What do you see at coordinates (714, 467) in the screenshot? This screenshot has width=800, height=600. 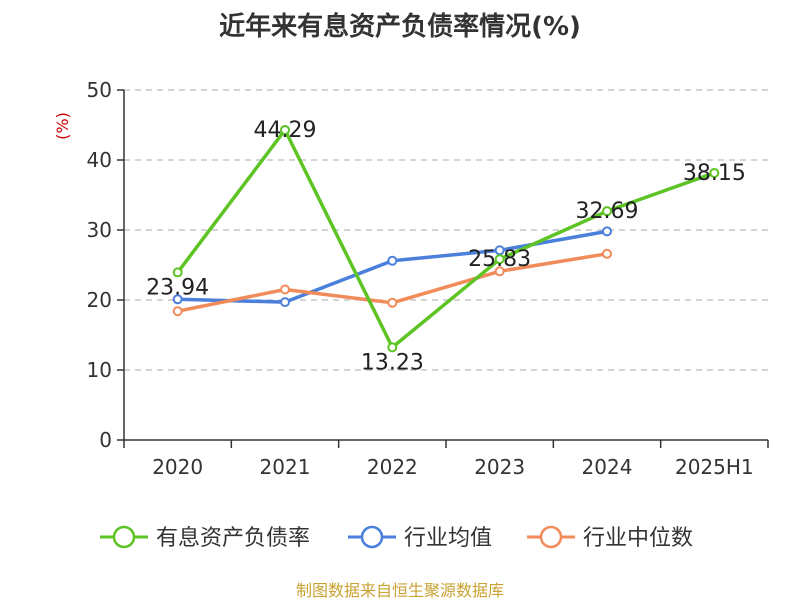 I see `x-tick-label: 2025H1` at bounding box center [714, 467].